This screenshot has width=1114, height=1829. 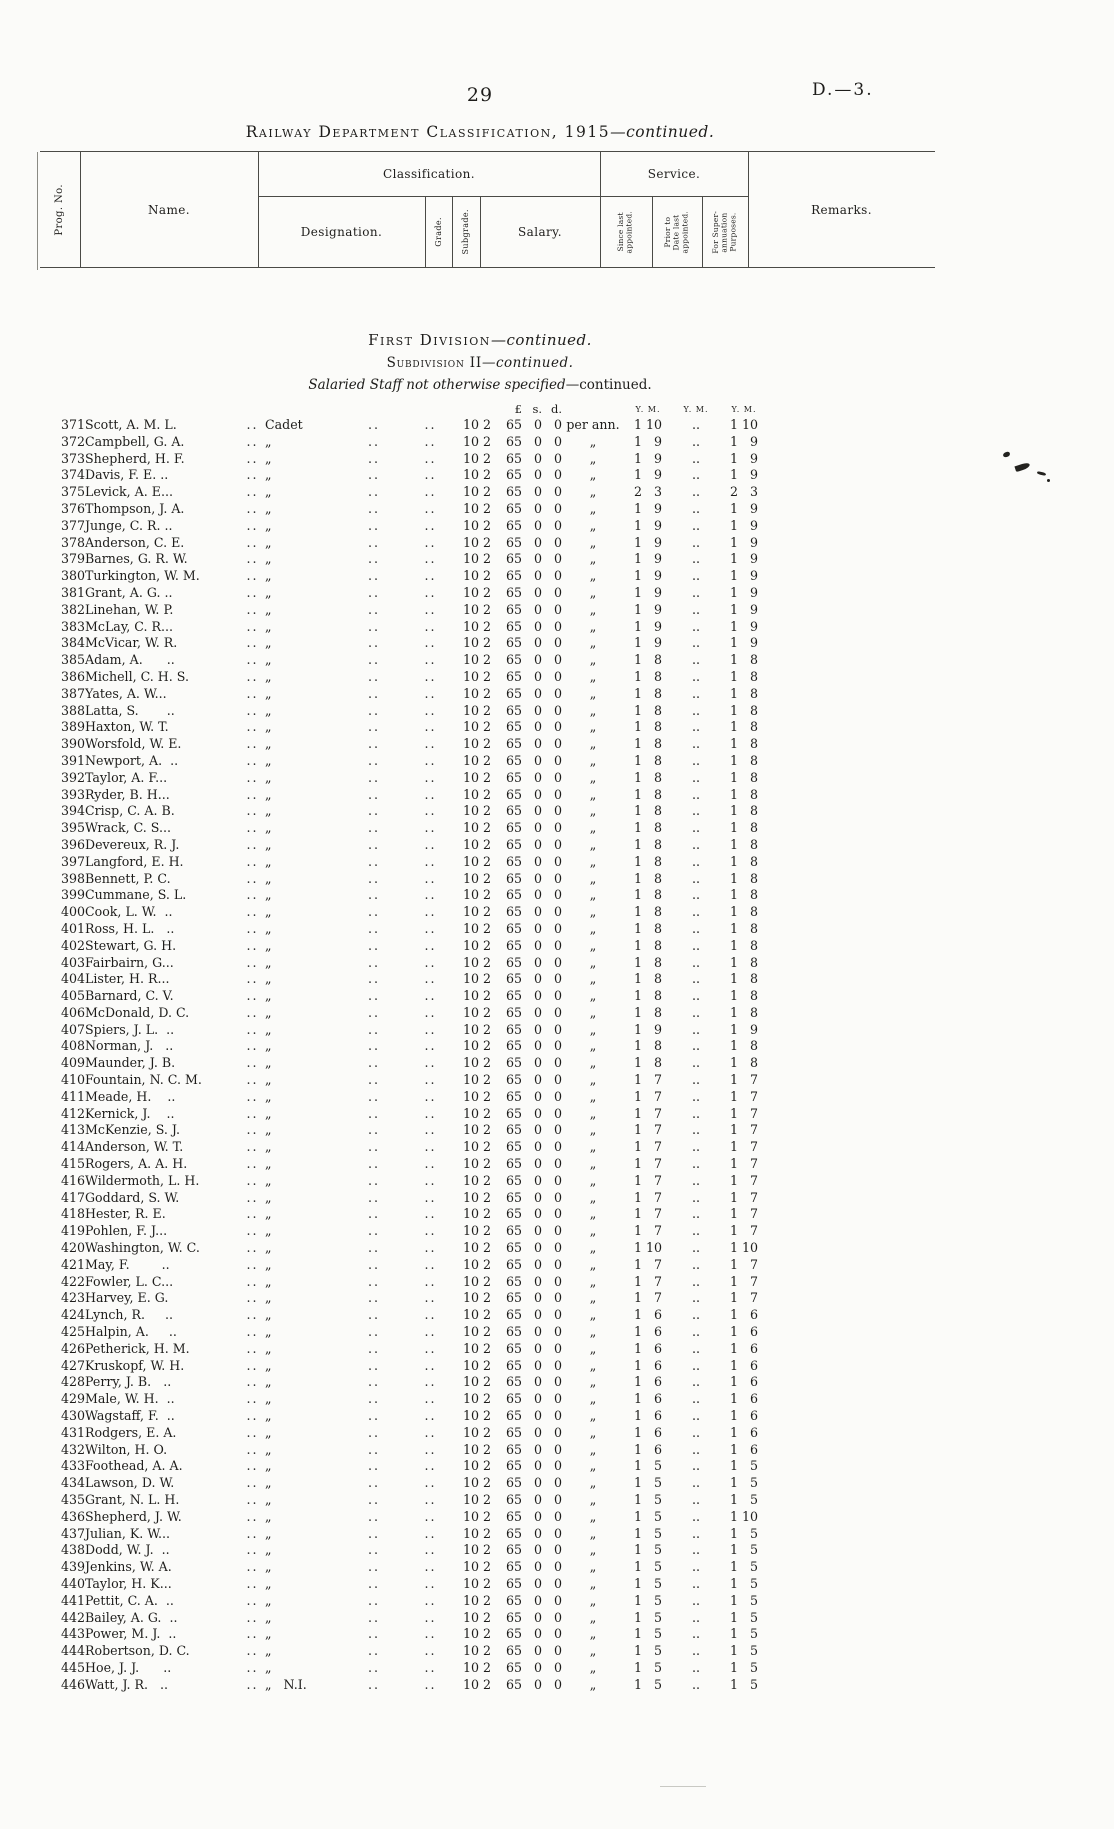 I want to click on prog-no: 394, so click(x=72, y=811).